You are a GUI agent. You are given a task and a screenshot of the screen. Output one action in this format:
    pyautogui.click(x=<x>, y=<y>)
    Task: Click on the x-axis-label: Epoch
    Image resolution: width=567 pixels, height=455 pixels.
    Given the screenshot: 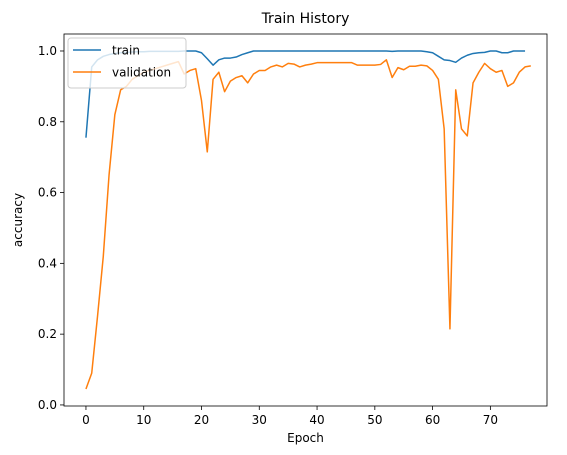 What is the action you would take?
    pyautogui.click(x=305, y=438)
    